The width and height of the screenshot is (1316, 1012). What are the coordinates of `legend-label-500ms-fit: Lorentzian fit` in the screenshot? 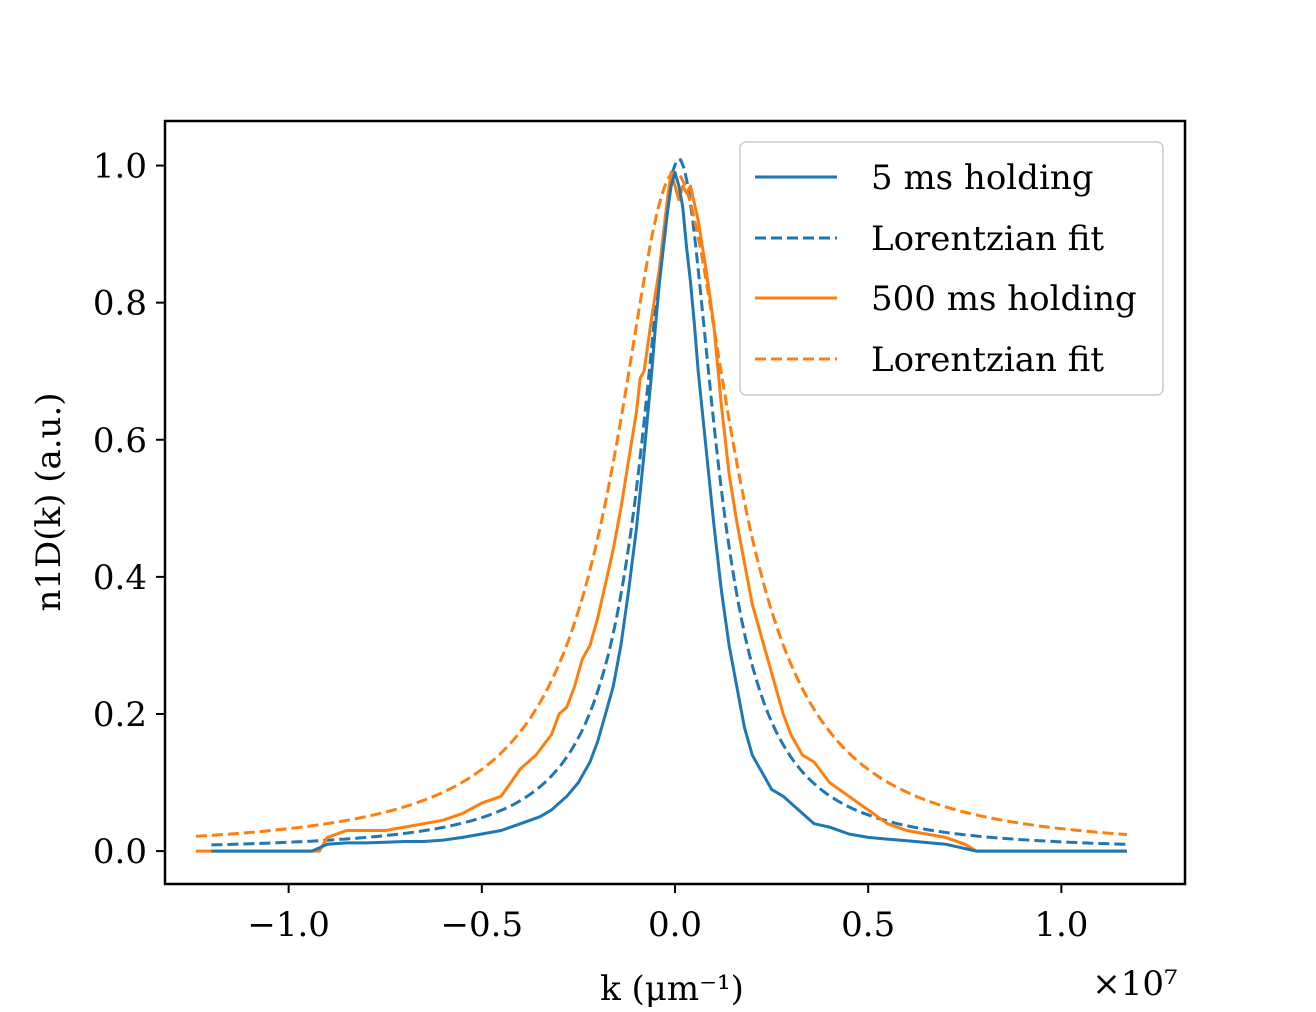 It's located at (987, 360).